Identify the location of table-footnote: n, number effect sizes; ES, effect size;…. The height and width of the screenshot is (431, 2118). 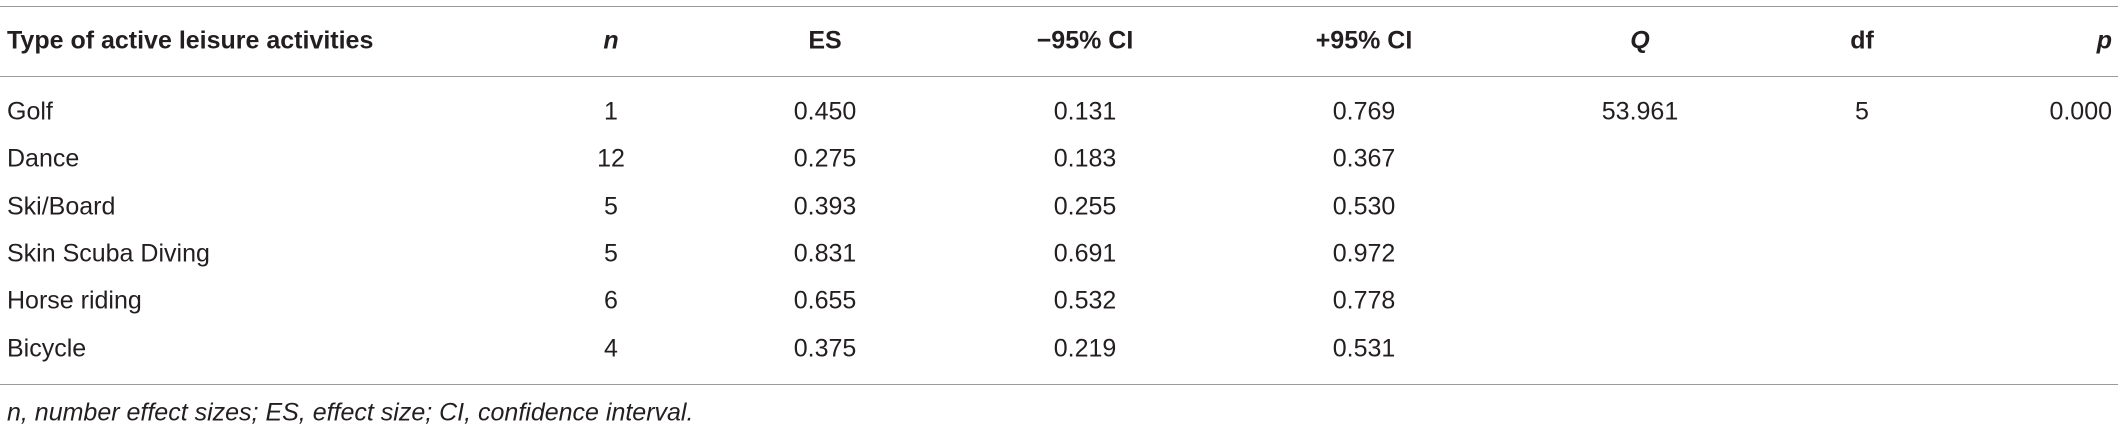
(350, 412).